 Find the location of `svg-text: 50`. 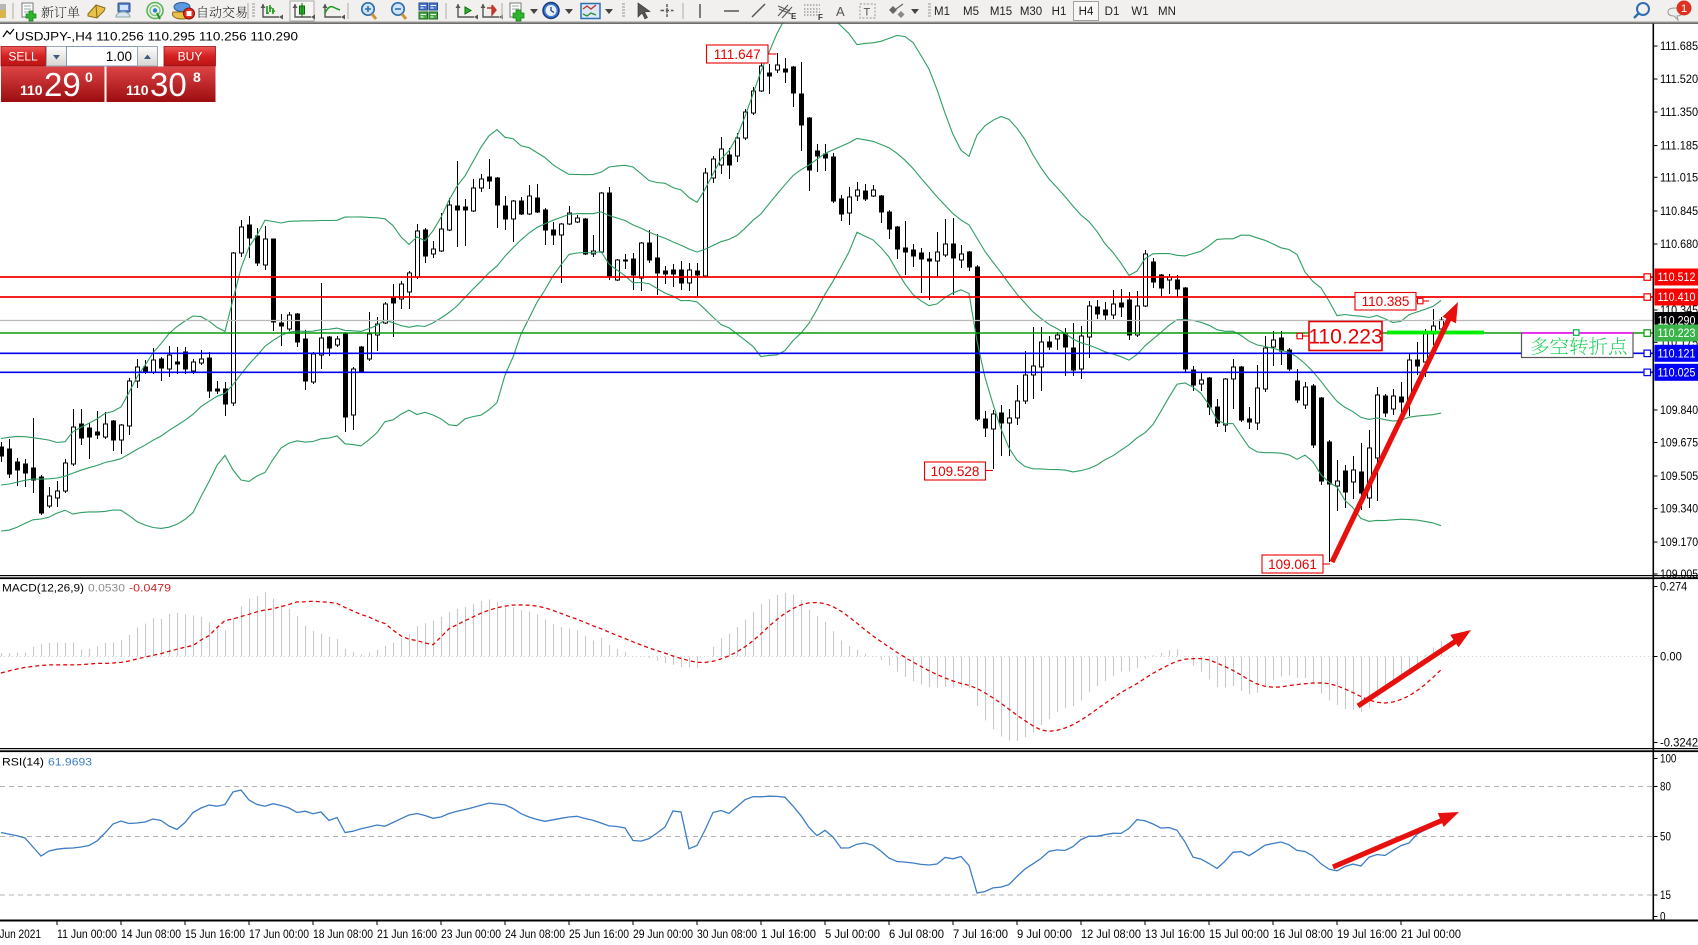

svg-text: 50 is located at coordinates (1665, 838).